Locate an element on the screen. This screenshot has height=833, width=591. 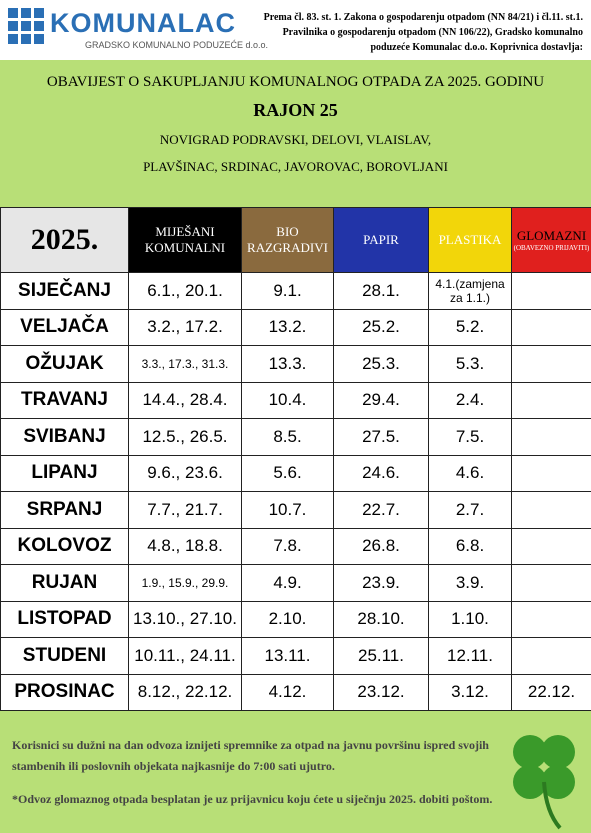
table-row: SVIBANJ 12.5., 26.5. 8.5. 27.5. 7.5. is located at coordinates (295, 437).